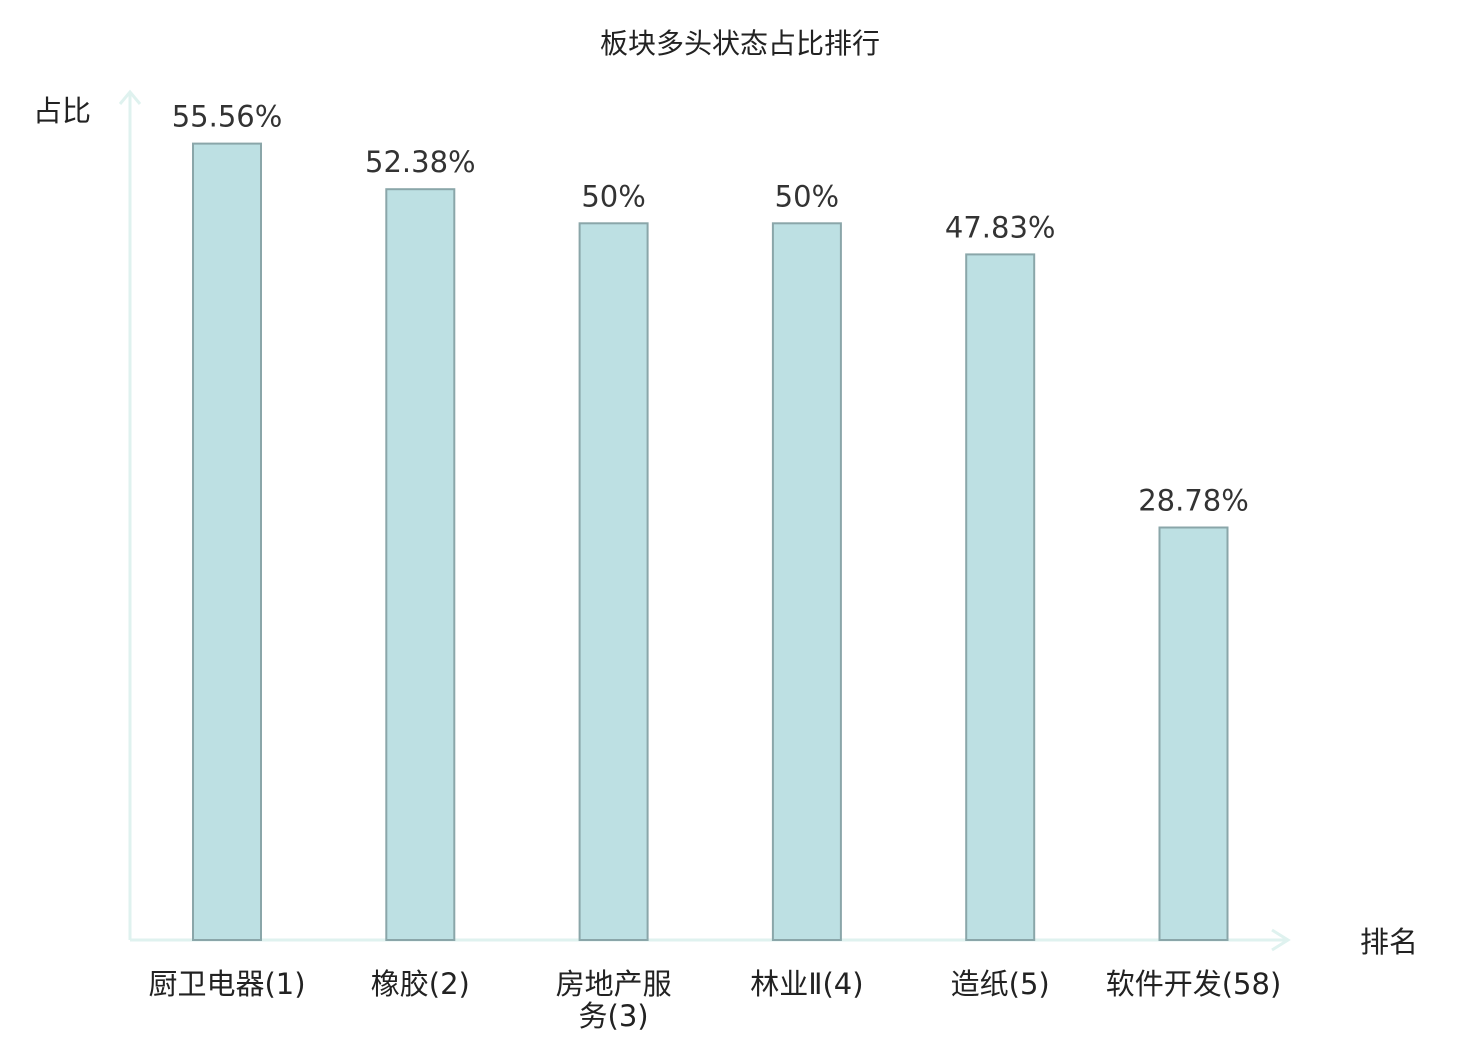 The width and height of the screenshot is (1480, 1040). What do you see at coordinates (130, 97) in the screenshot?
I see `y-axis-arrow` at bounding box center [130, 97].